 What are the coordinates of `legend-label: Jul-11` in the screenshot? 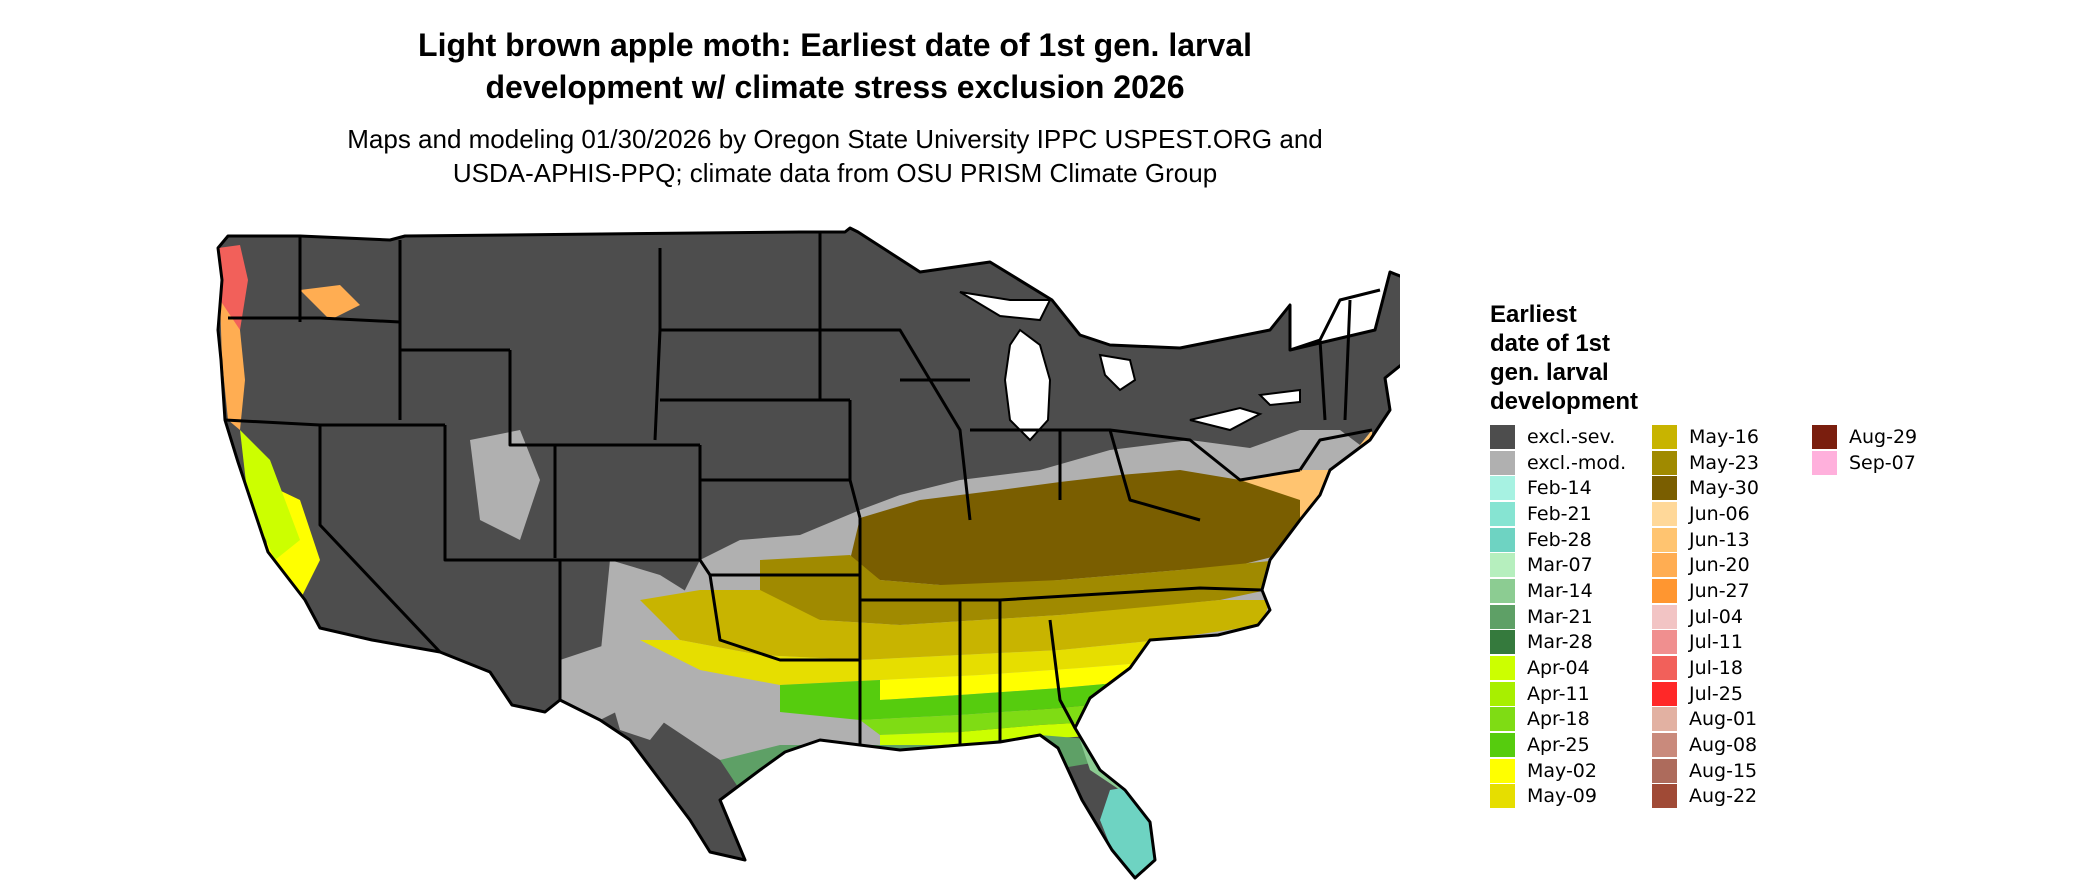 It's located at (1716, 642).